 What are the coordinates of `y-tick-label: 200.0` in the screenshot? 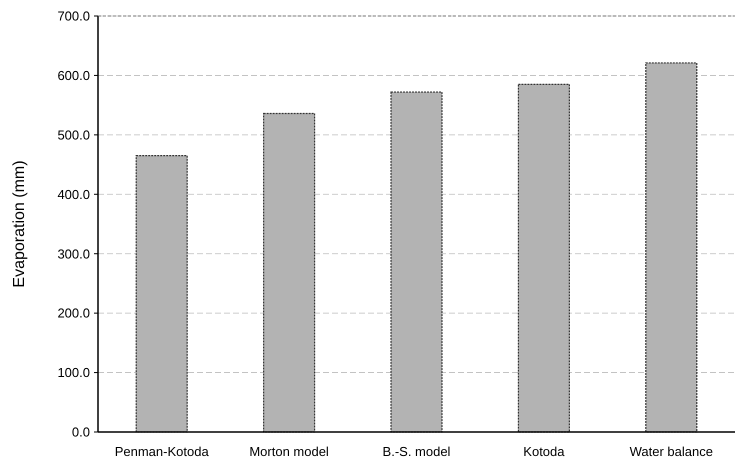 It's located at (73, 313).